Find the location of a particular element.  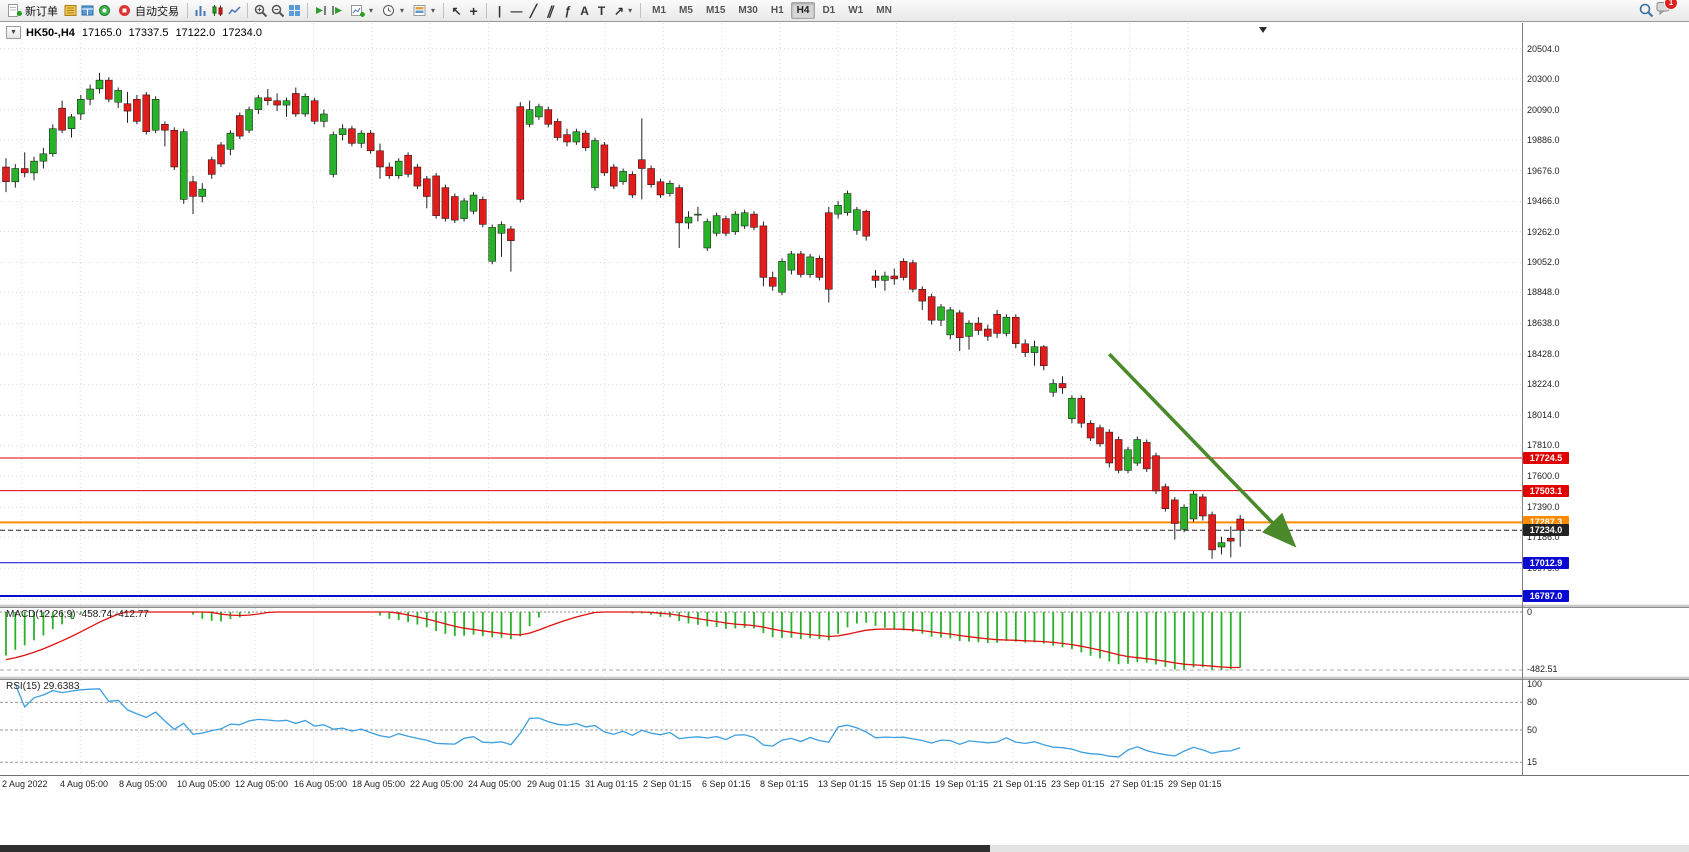

fibonacci-tool: ƒ is located at coordinates (567, 10).